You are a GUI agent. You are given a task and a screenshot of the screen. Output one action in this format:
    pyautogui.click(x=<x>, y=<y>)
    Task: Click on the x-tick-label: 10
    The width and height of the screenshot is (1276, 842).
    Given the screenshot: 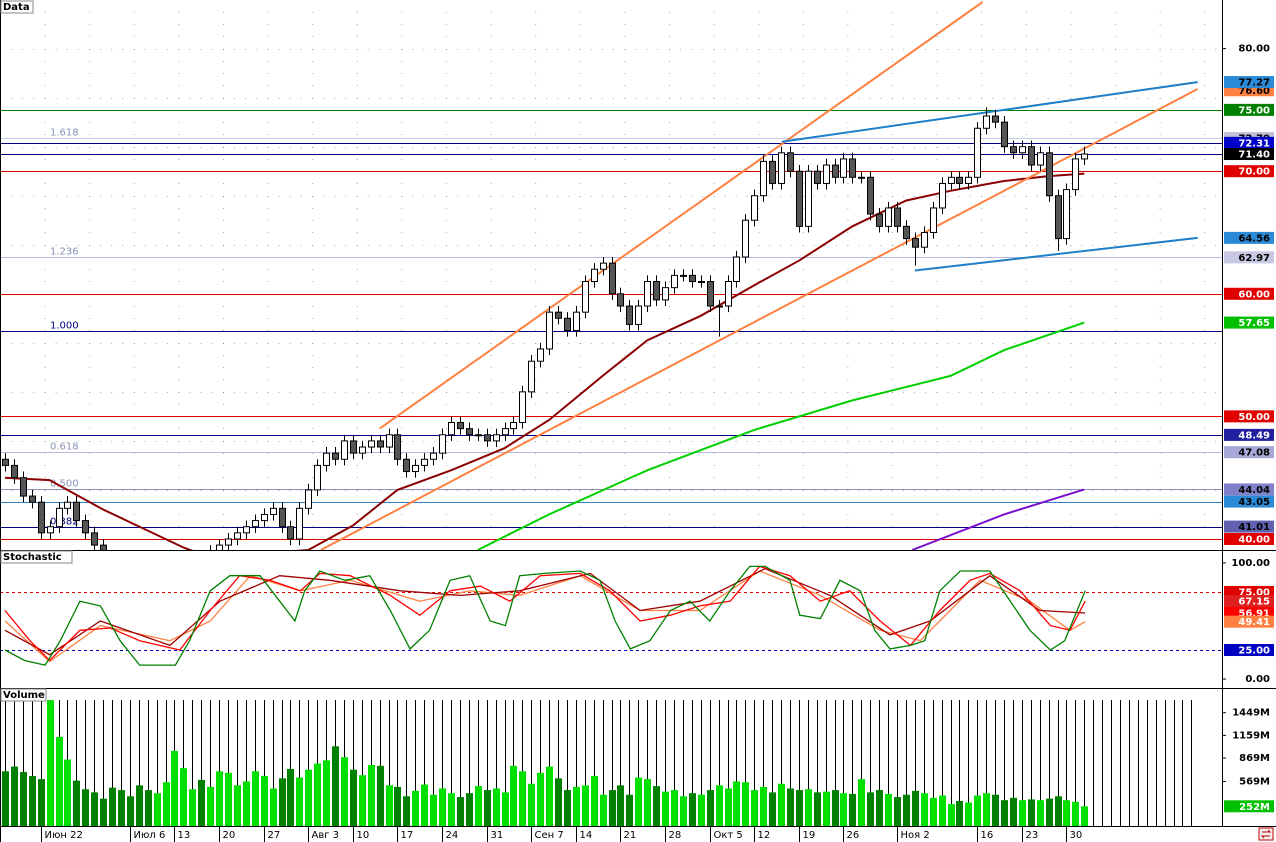 What is the action you would take?
    pyautogui.click(x=363, y=835)
    